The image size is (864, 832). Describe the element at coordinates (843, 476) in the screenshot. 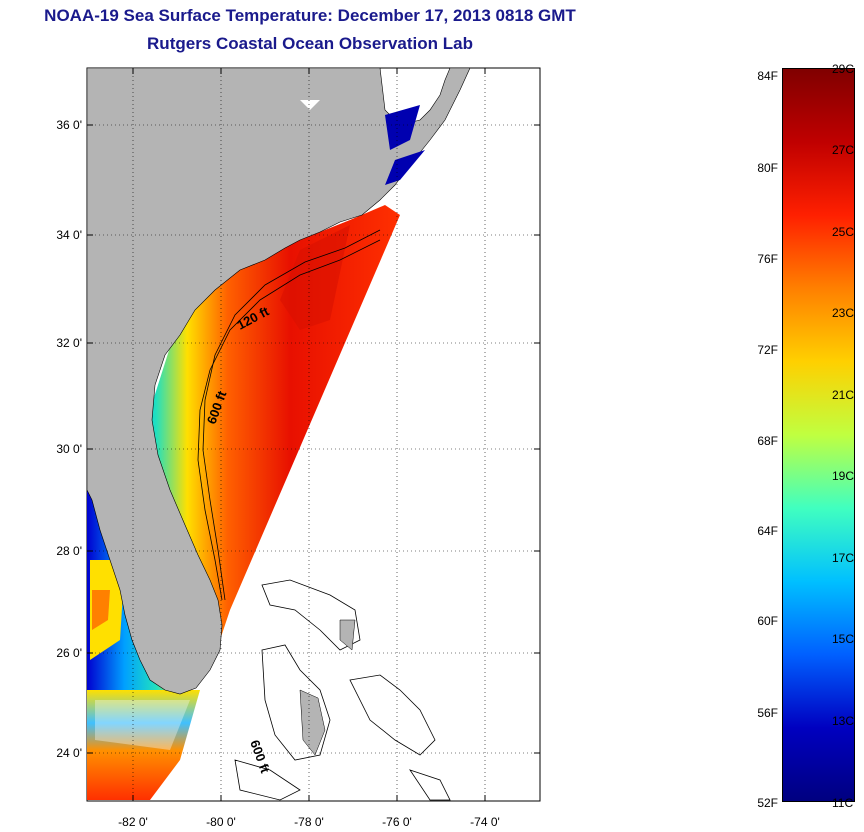

I see `colorbar-c-label: 19C` at that location.